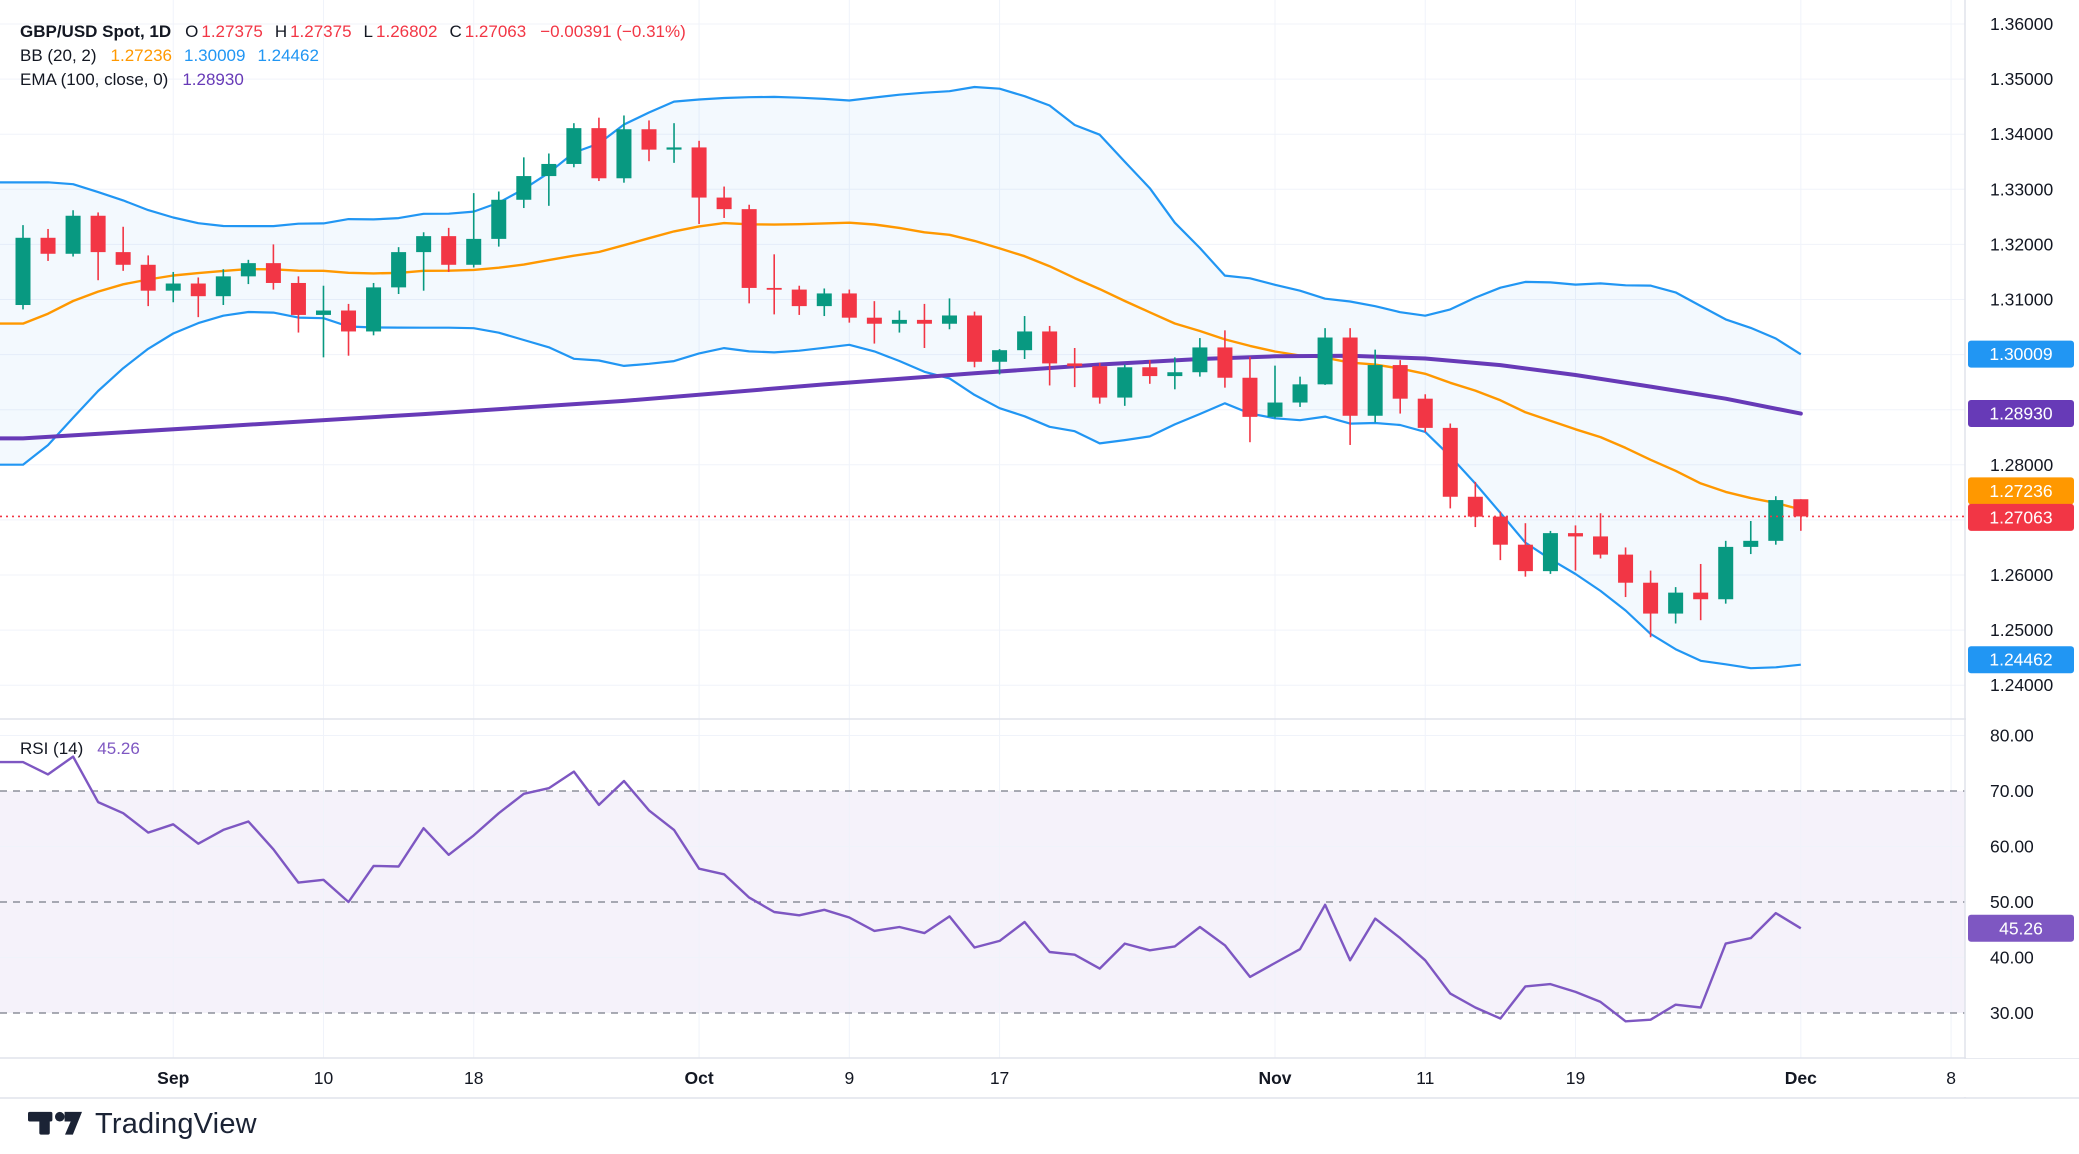  Describe the element at coordinates (1039, 1078) in the screenshot. I see `time-axis-area` at that location.